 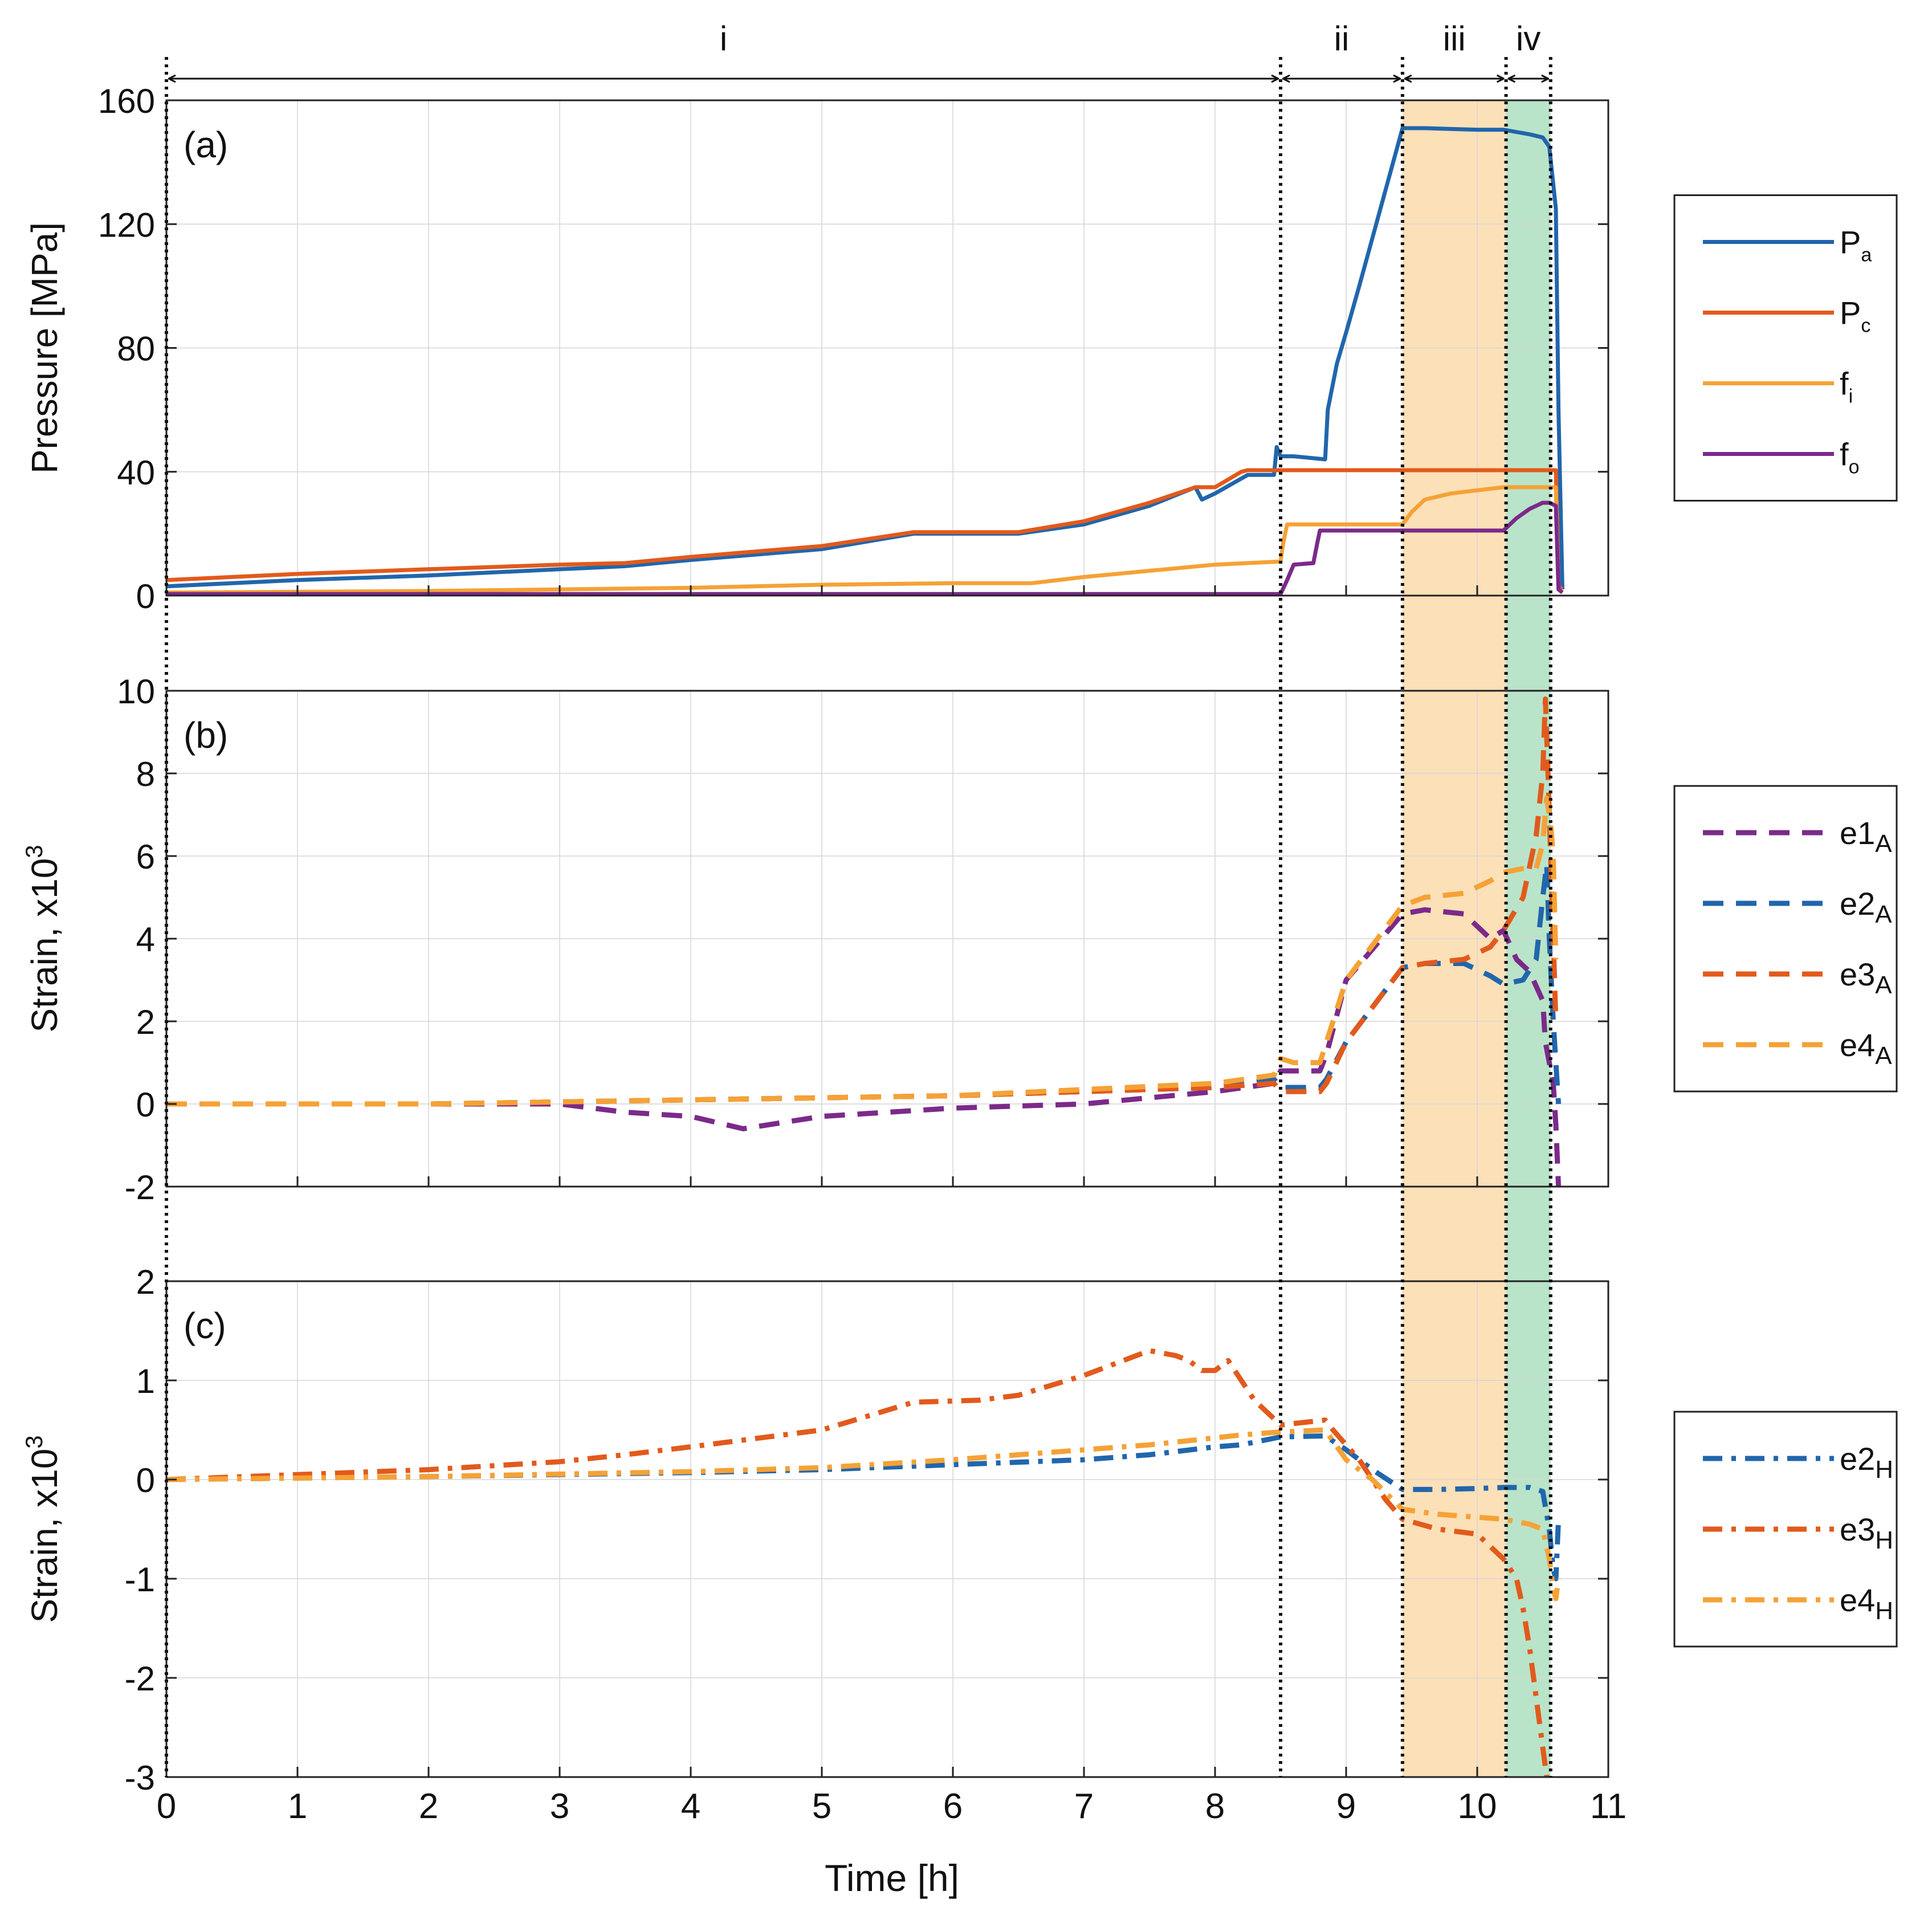 I want to click on legend-box-a, so click(x=1785, y=348).